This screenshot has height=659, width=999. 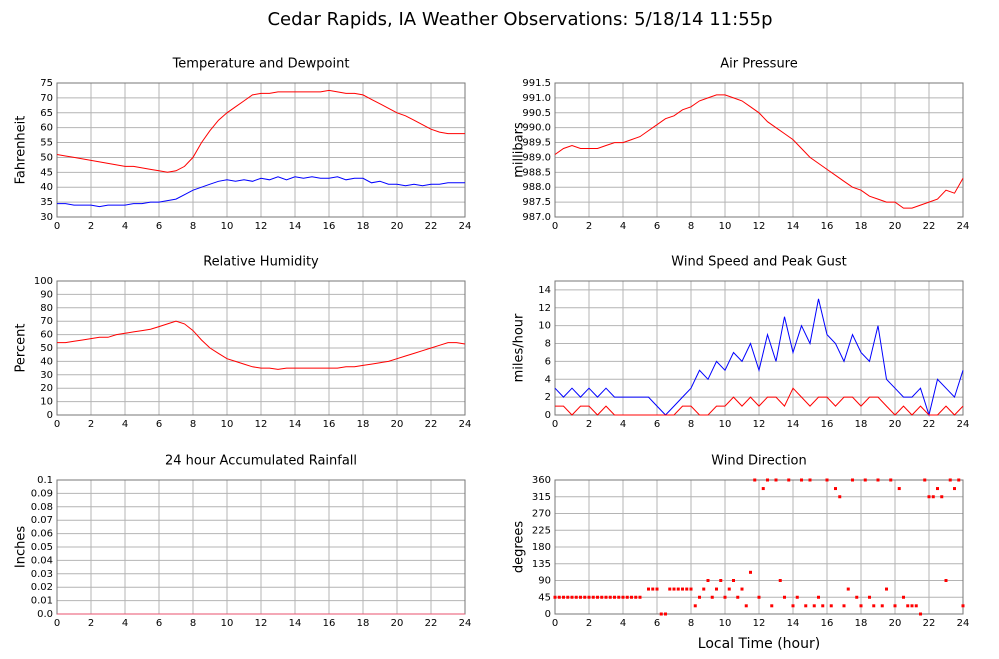 What do you see at coordinates (759, 150) in the screenshot?
I see `plot-frame` at bounding box center [759, 150].